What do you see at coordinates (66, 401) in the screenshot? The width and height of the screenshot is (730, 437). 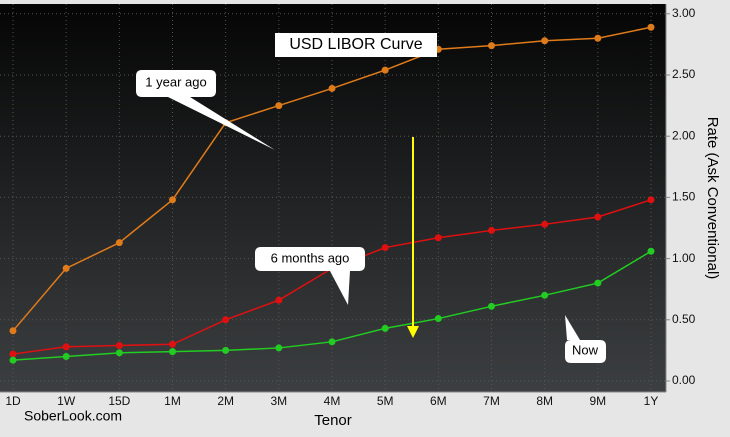 I see `x-tick-label: 1W` at bounding box center [66, 401].